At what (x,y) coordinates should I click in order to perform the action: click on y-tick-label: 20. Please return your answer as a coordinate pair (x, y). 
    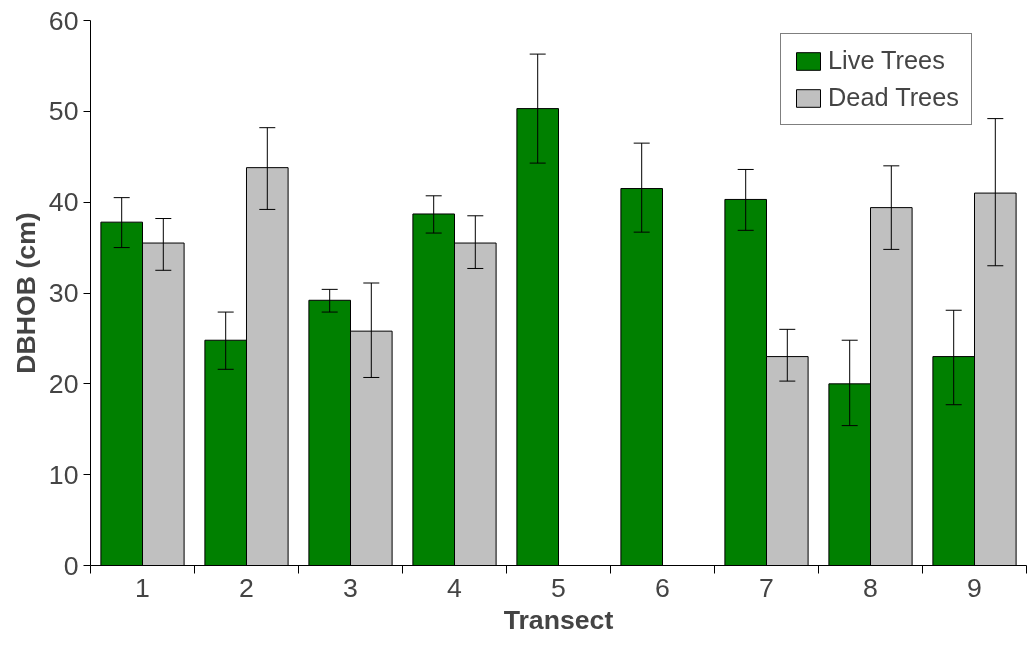
    Looking at the image, I should click on (63, 383).